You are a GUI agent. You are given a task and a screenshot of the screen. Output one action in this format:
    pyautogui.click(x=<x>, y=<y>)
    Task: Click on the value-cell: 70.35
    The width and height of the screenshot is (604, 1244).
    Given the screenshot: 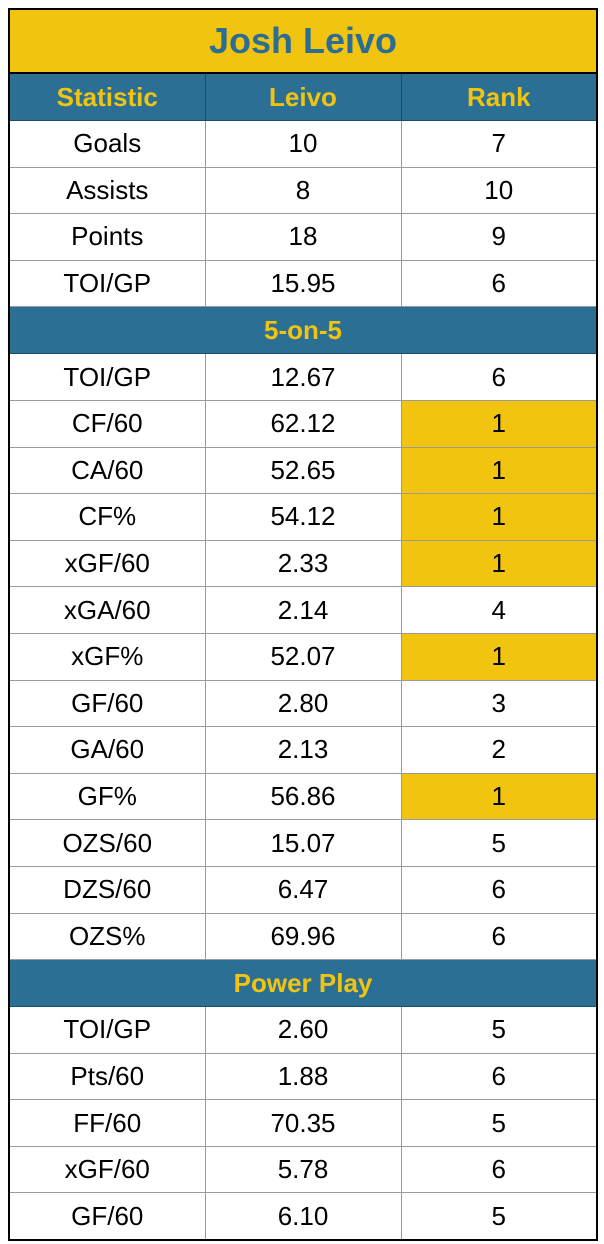 What is the action you would take?
    pyautogui.click(x=303, y=1123)
    